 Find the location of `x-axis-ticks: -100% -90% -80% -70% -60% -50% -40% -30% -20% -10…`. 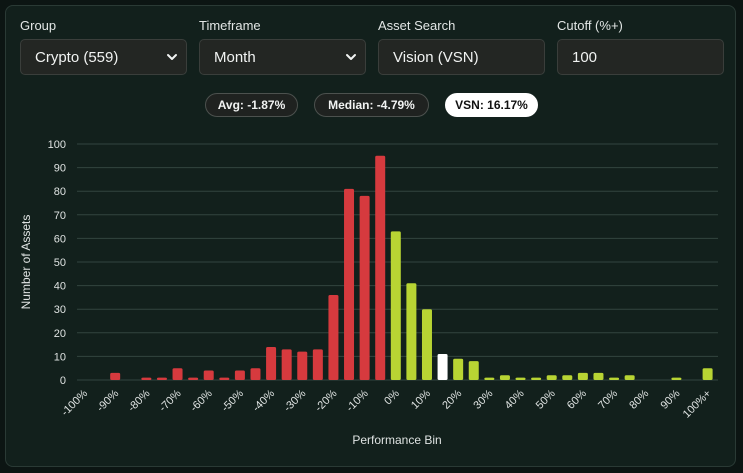

x-axis-ticks: -100% -90% -80% -70% -60% -50% -40% -30% -20% -10… is located at coordinates (386, 403).